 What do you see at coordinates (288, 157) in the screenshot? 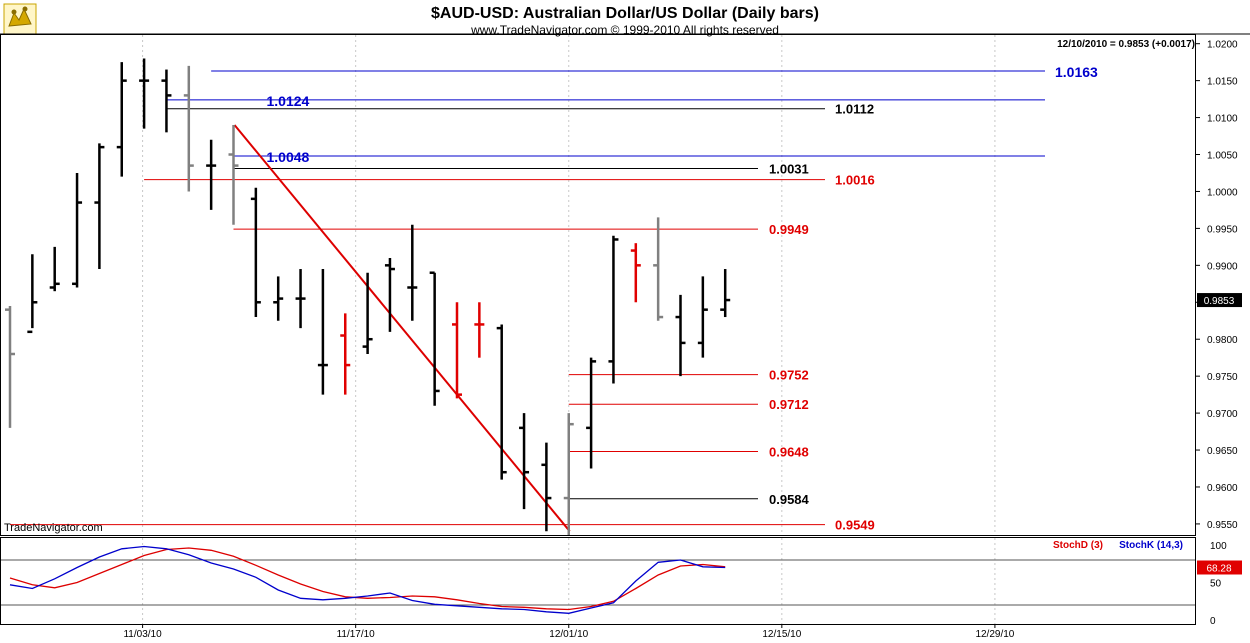
I see `level-label: 1.0048` at bounding box center [288, 157].